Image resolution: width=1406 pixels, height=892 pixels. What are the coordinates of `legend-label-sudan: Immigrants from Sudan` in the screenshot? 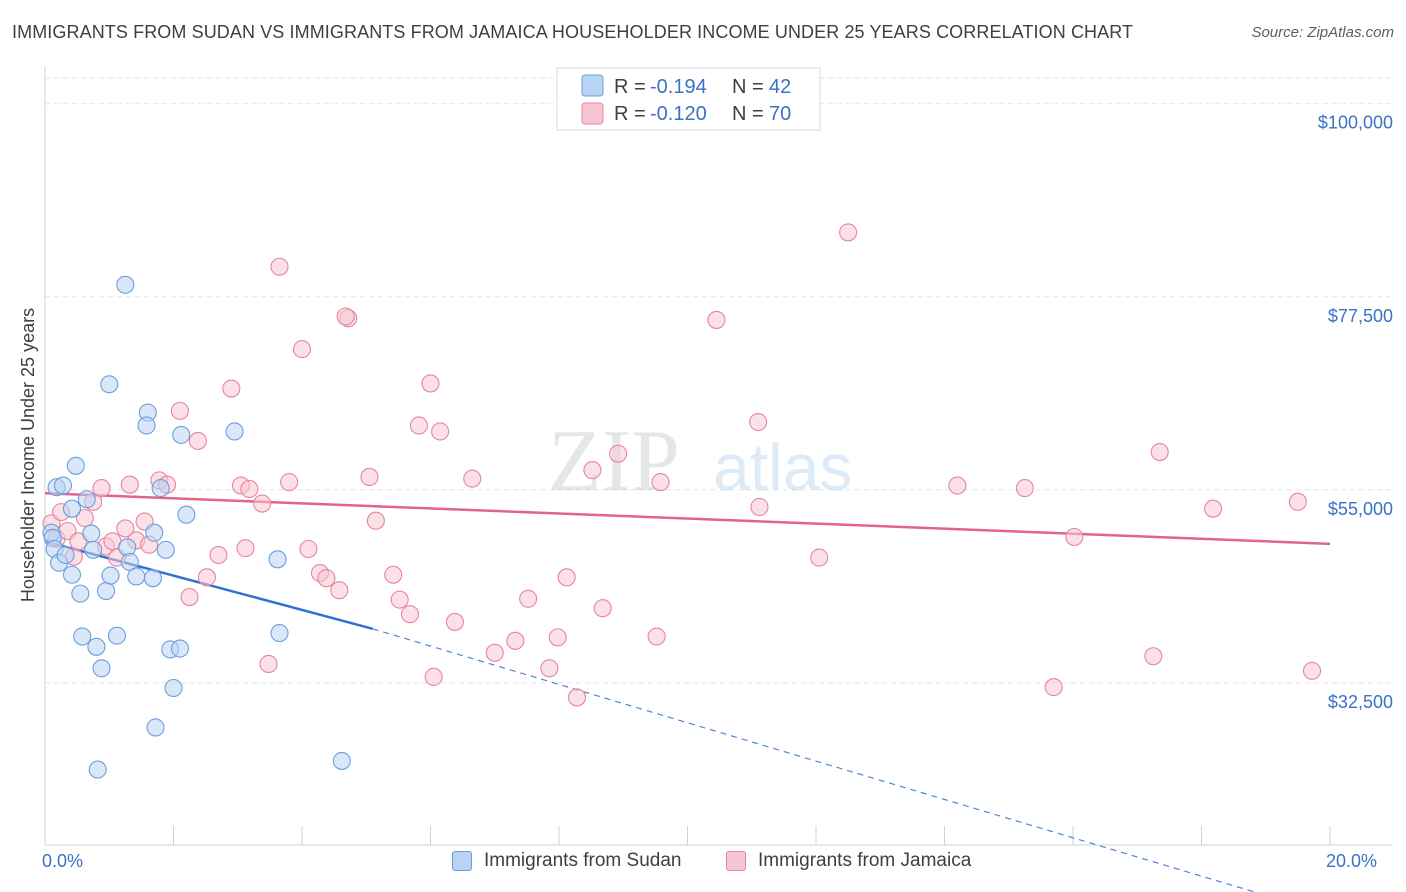 It's located at (583, 860).